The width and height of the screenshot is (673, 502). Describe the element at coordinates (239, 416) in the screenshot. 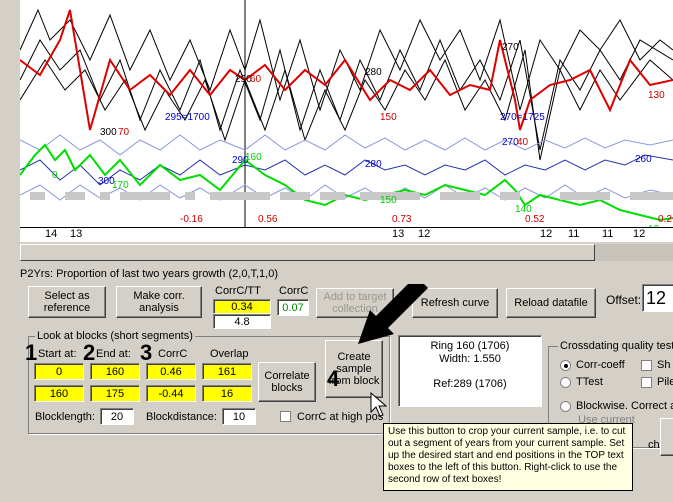

I see `blockdistance-input: 10` at that location.